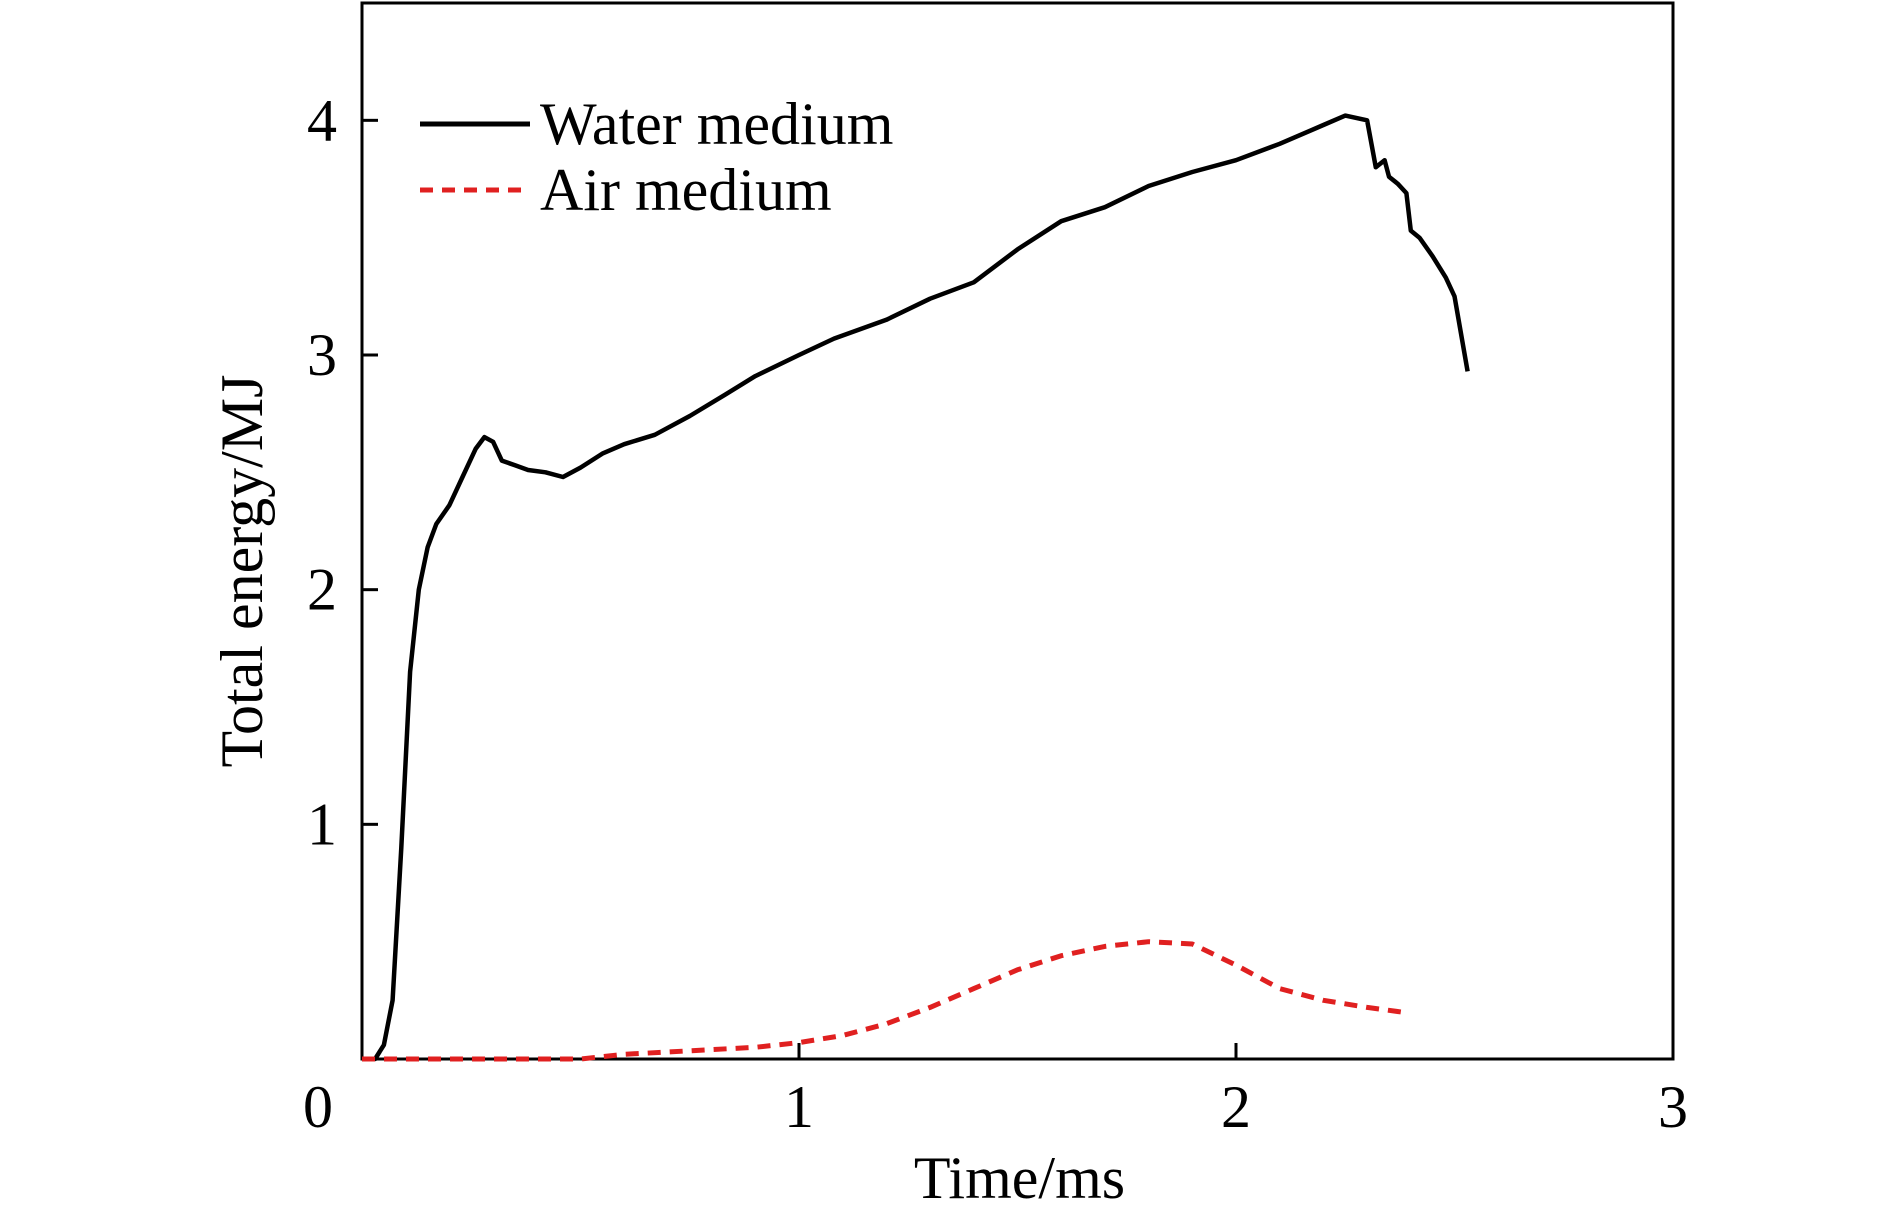 The width and height of the screenshot is (1890, 1222). Describe the element at coordinates (799, 1107) in the screenshot. I see `x-tick-label: 1` at that location.